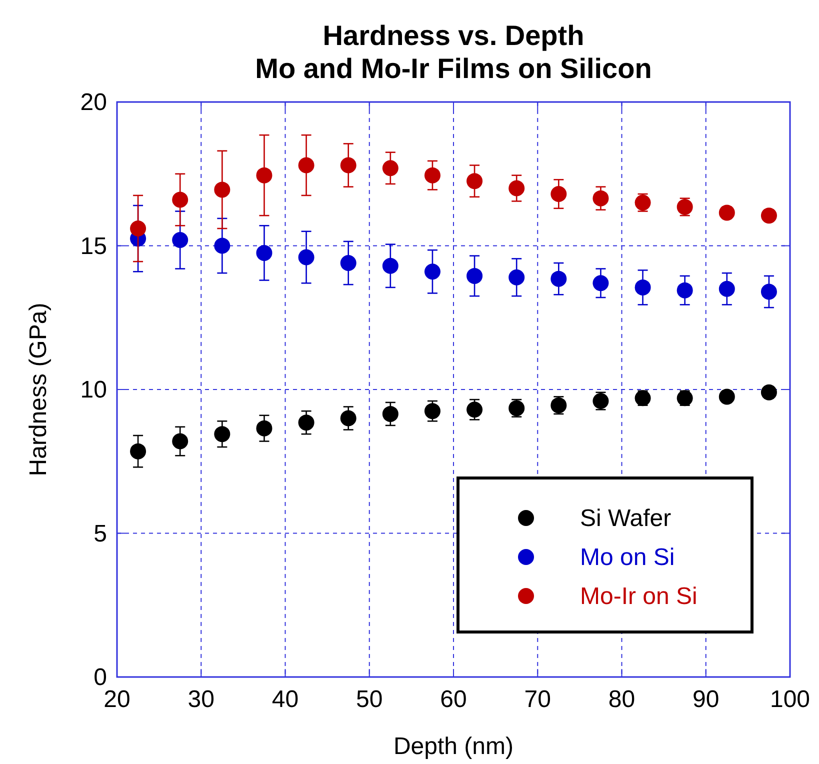 The width and height of the screenshot is (819, 764). Describe the element at coordinates (93, 390) in the screenshot. I see `y-tick-label: 10` at that location.